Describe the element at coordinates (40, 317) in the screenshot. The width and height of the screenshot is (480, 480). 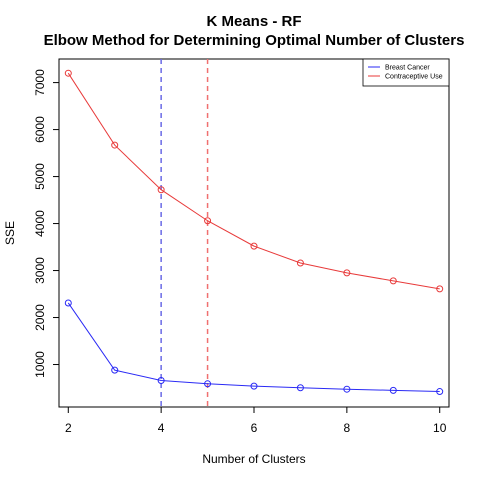
I see `y-tick-label-1: 2000` at that location.